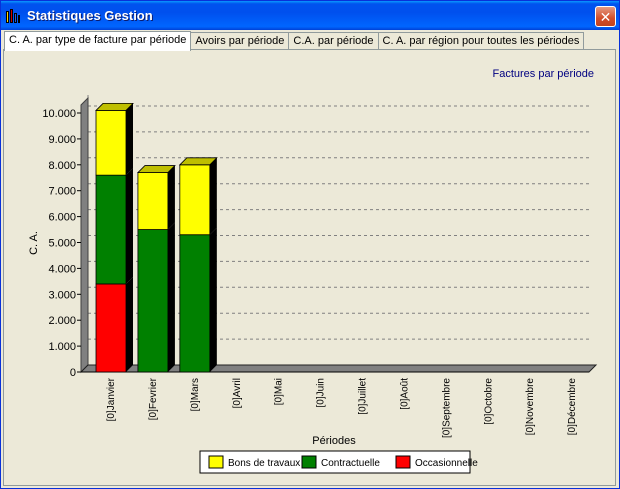 This screenshot has width=620, height=489. What do you see at coordinates (13, 16) in the screenshot?
I see `bar-chart-app-icon` at bounding box center [13, 16].